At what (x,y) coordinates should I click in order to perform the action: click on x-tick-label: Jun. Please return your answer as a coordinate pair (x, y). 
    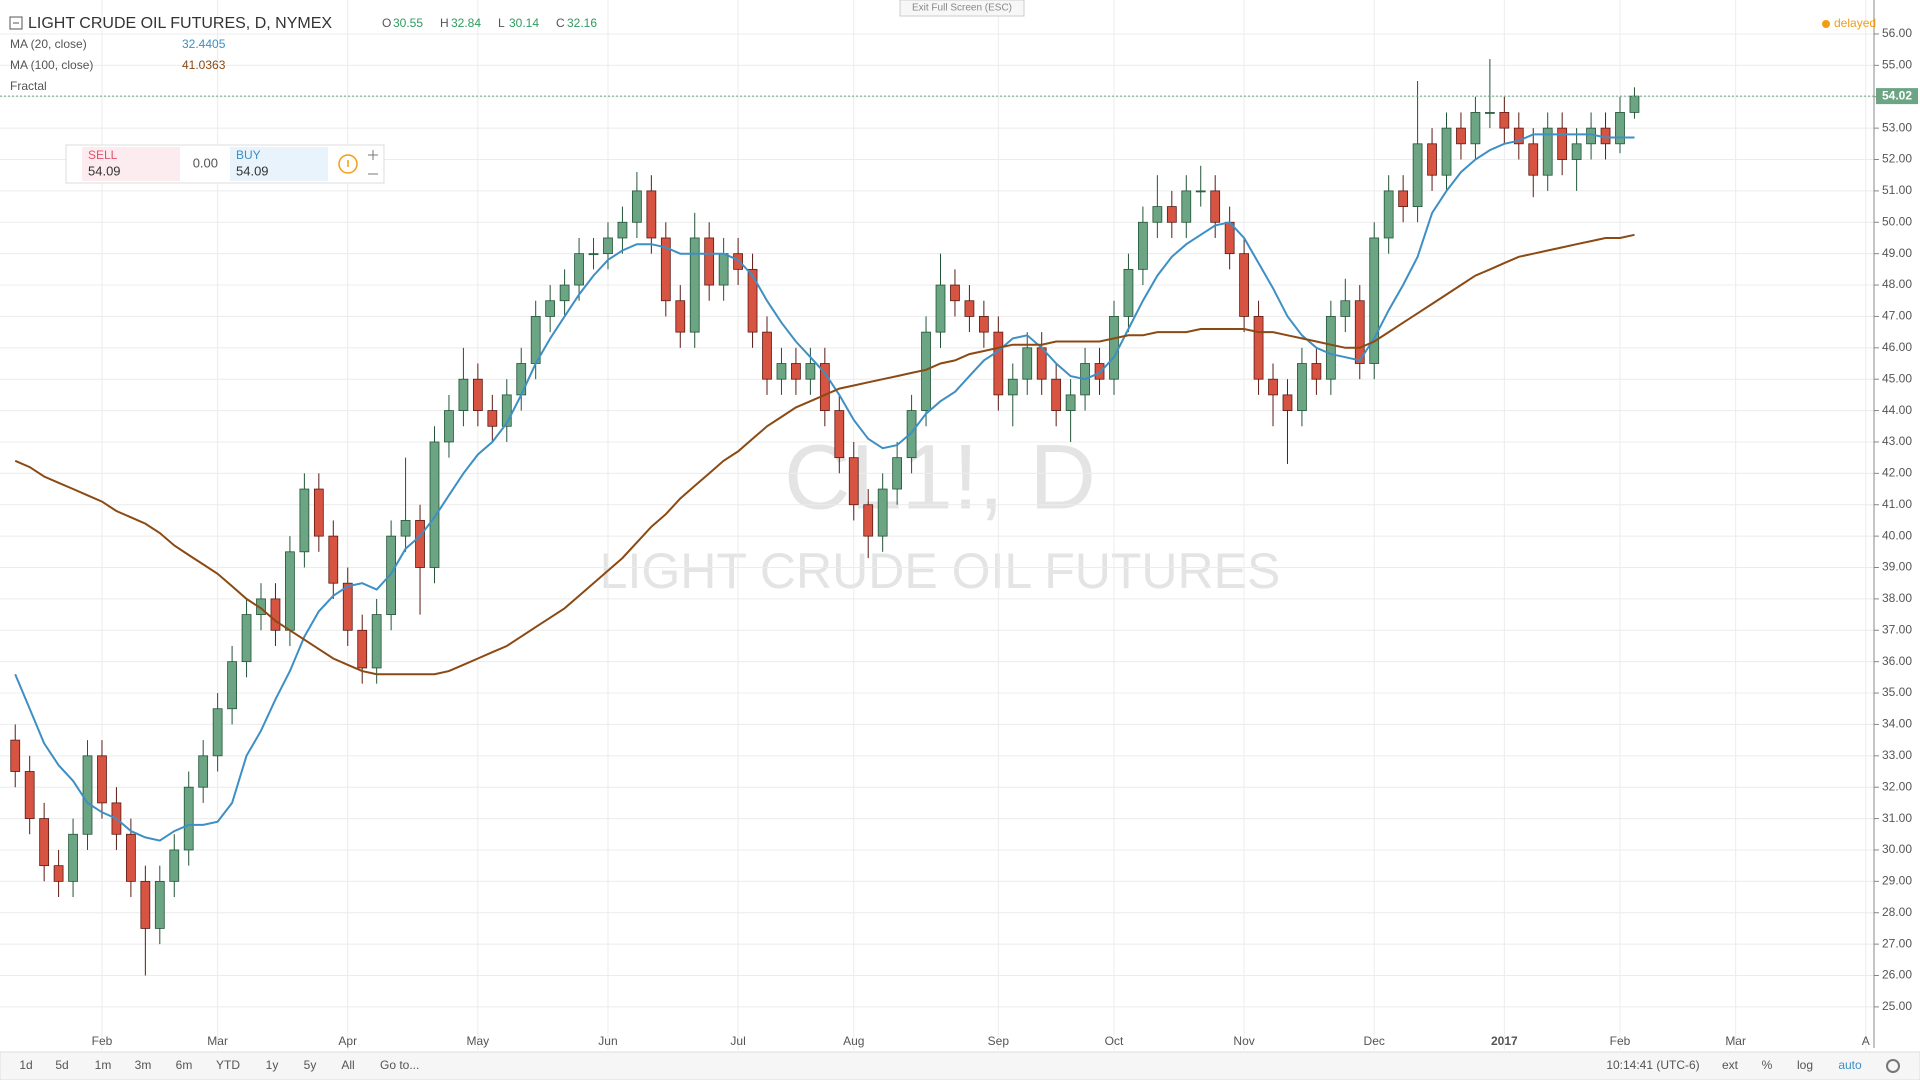
    Looking at the image, I should click on (607, 1041).